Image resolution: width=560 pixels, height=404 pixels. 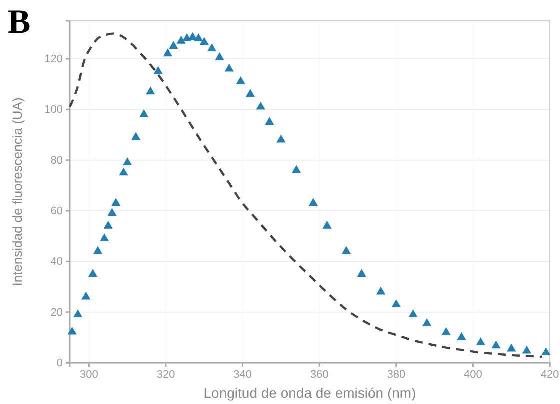 What do you see at coordinates (243, 374) in the screenshot?
I see `x-tick-label: 340` at bounding box center [243, 374].